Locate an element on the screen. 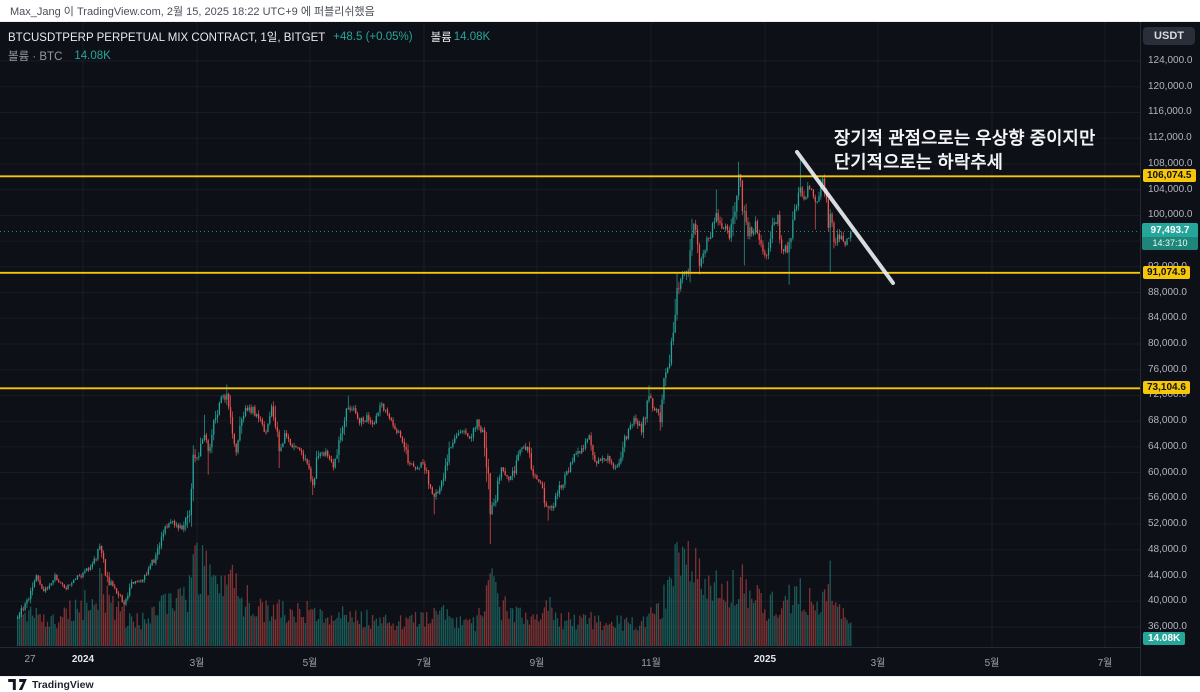 This screenshot has height=692, width=1200. time-axis: 27 2024 3월 5월 7월 9월 11월 2025 3월 5월 7월 is located at coordinates (570, 661).